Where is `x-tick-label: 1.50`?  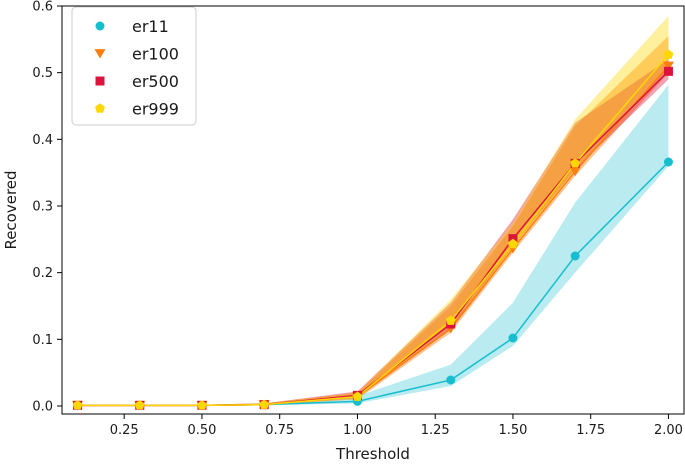
x-tick-label: 1.50 is located at coordinates (512, 430).